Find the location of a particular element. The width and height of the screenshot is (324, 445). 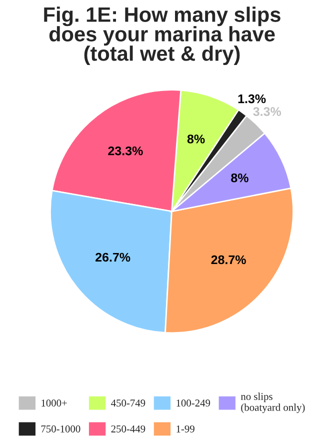

data-label: 3.3% is located at coordinates (267, 111).